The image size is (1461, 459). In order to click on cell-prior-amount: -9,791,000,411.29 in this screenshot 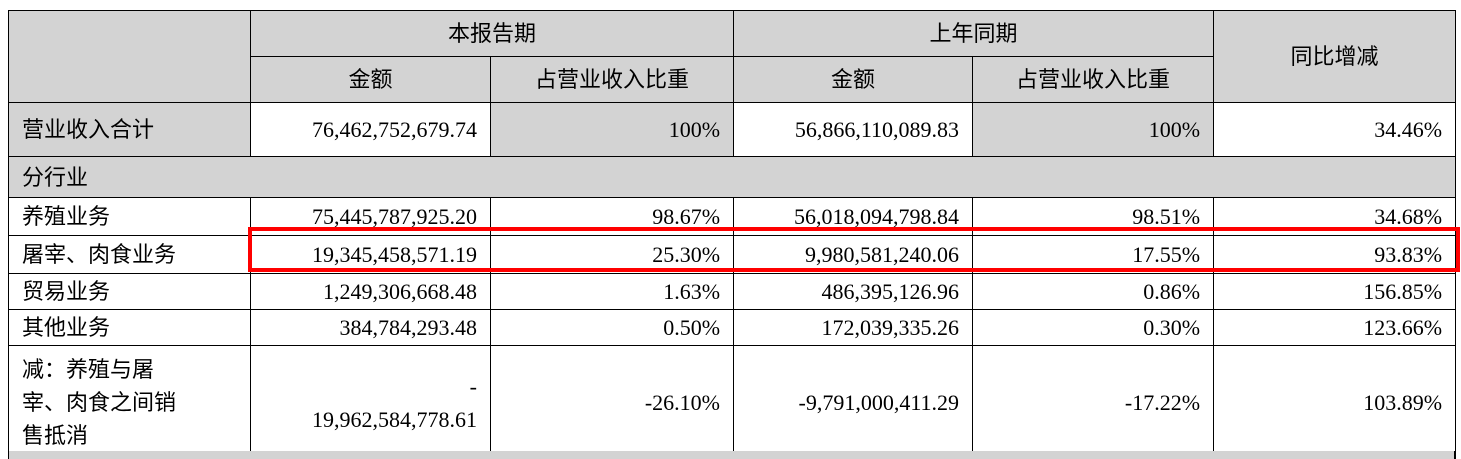, I will do `click(853, 402)`.